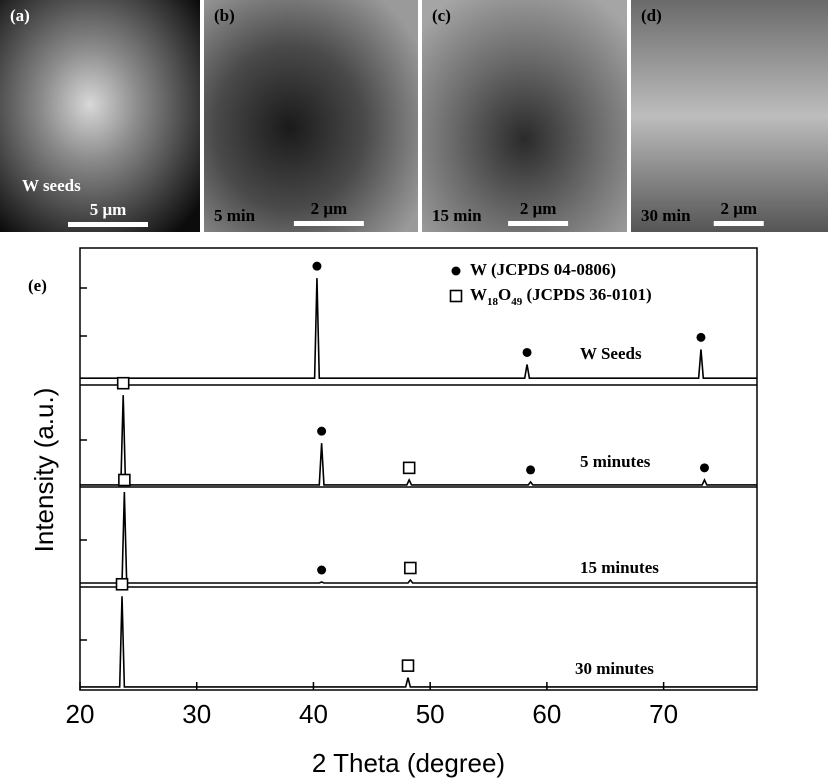 The image size is (828, 781). What do you see at coordinates (37, 285) in the screenshot?
I see `panel-label: (e)` at bounding box center [37, 285].